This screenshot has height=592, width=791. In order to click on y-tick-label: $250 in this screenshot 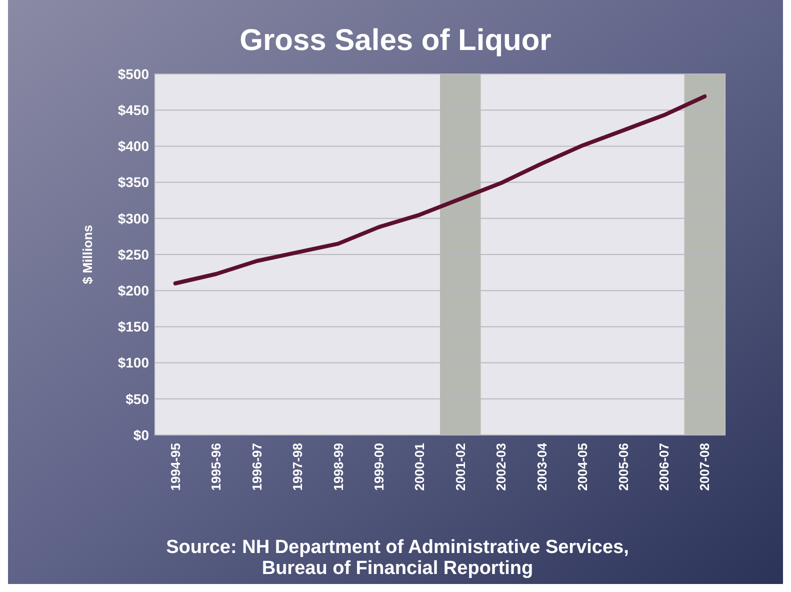, I will do `click(134, 254)`.